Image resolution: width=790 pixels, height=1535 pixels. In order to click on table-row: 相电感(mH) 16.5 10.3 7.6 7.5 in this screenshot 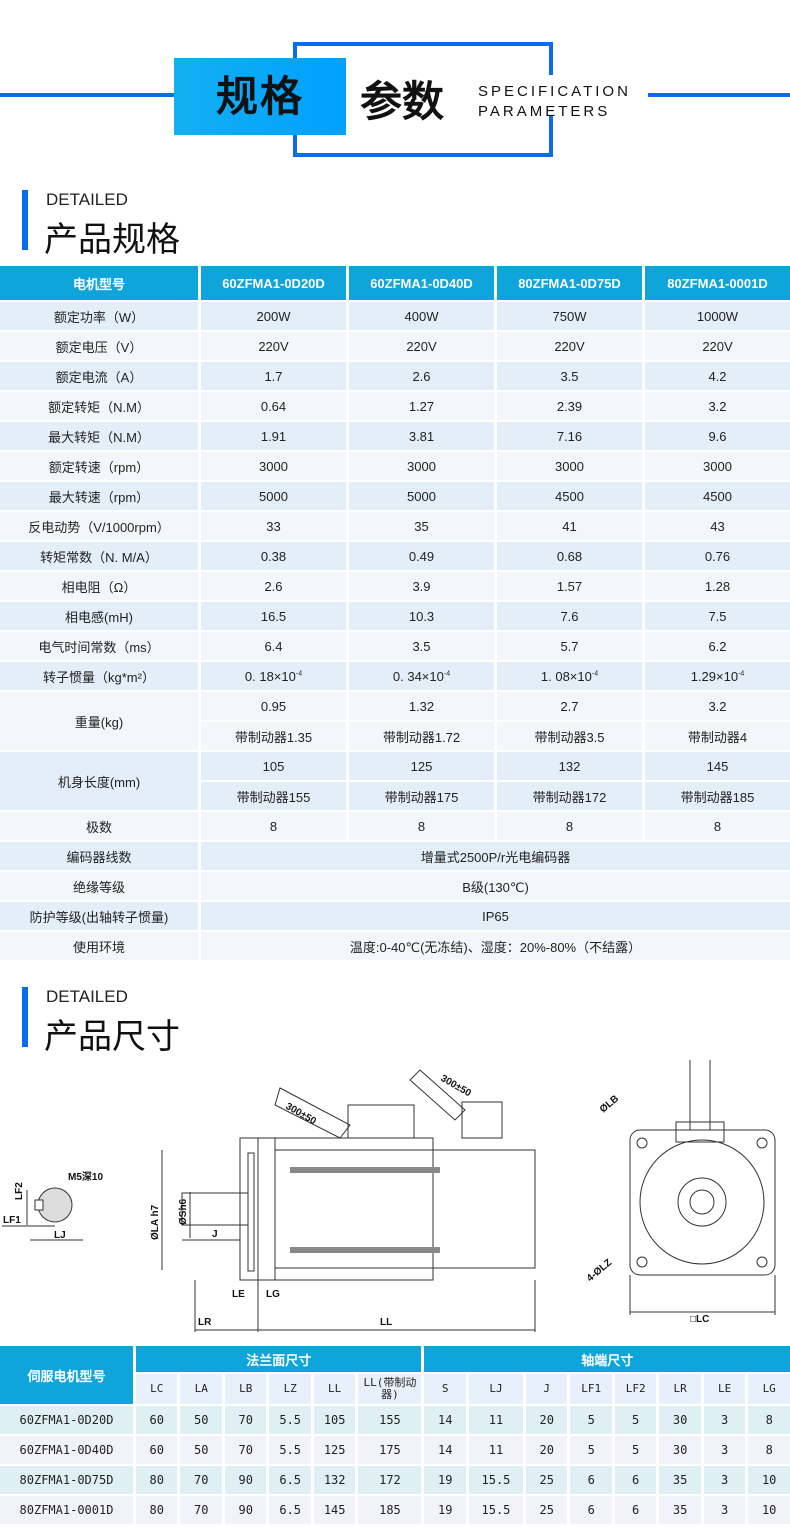, I will do `click(395, 616)`.